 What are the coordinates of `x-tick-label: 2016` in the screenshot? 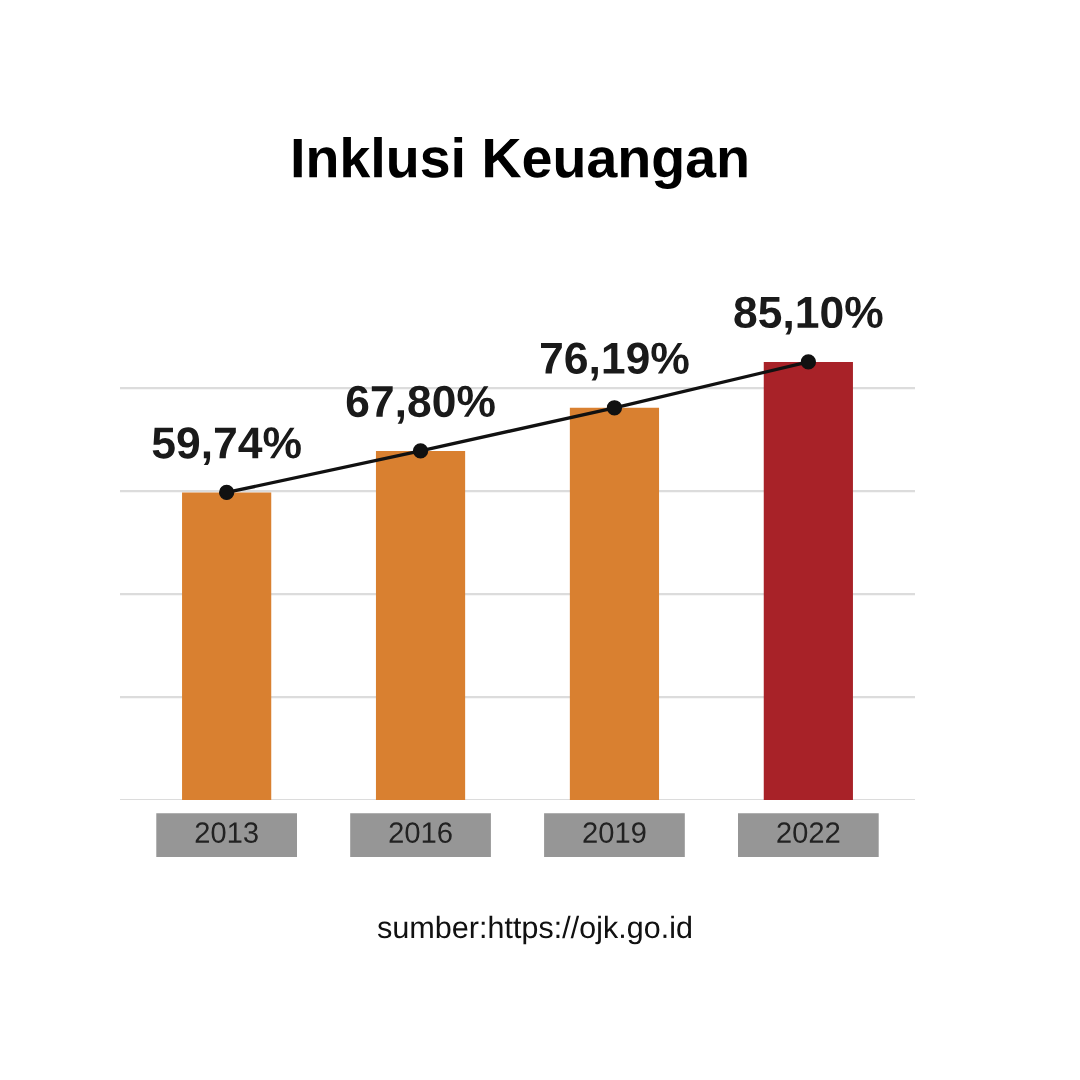 It's located at (420, 832).